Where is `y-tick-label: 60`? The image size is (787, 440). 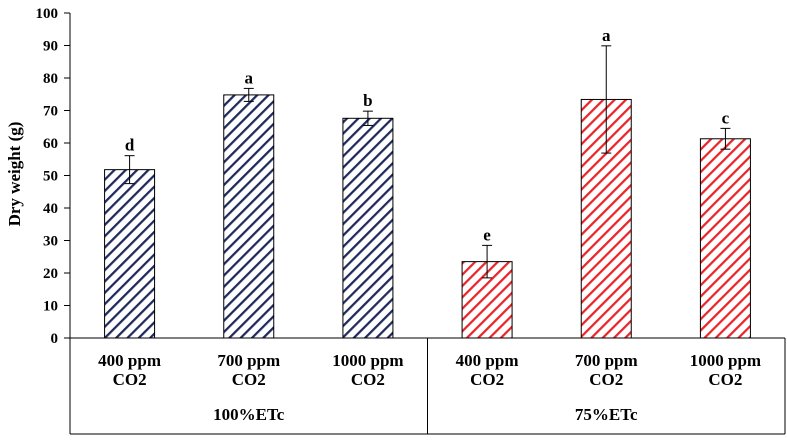 y-tick-label: 60 is located at coordinates (50, 144).